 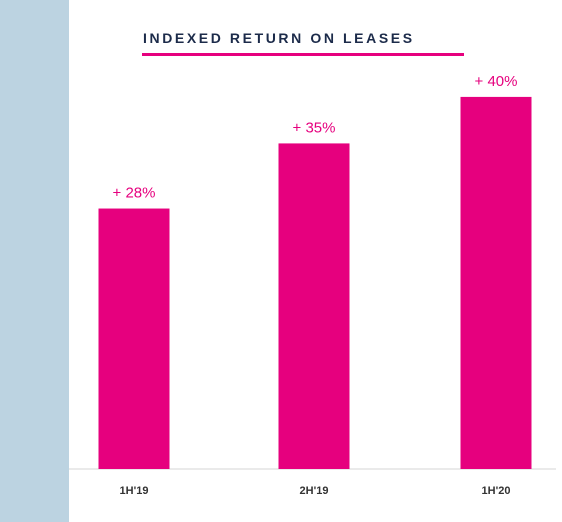 I want to click on title-underline, so click(x=303, y=54).